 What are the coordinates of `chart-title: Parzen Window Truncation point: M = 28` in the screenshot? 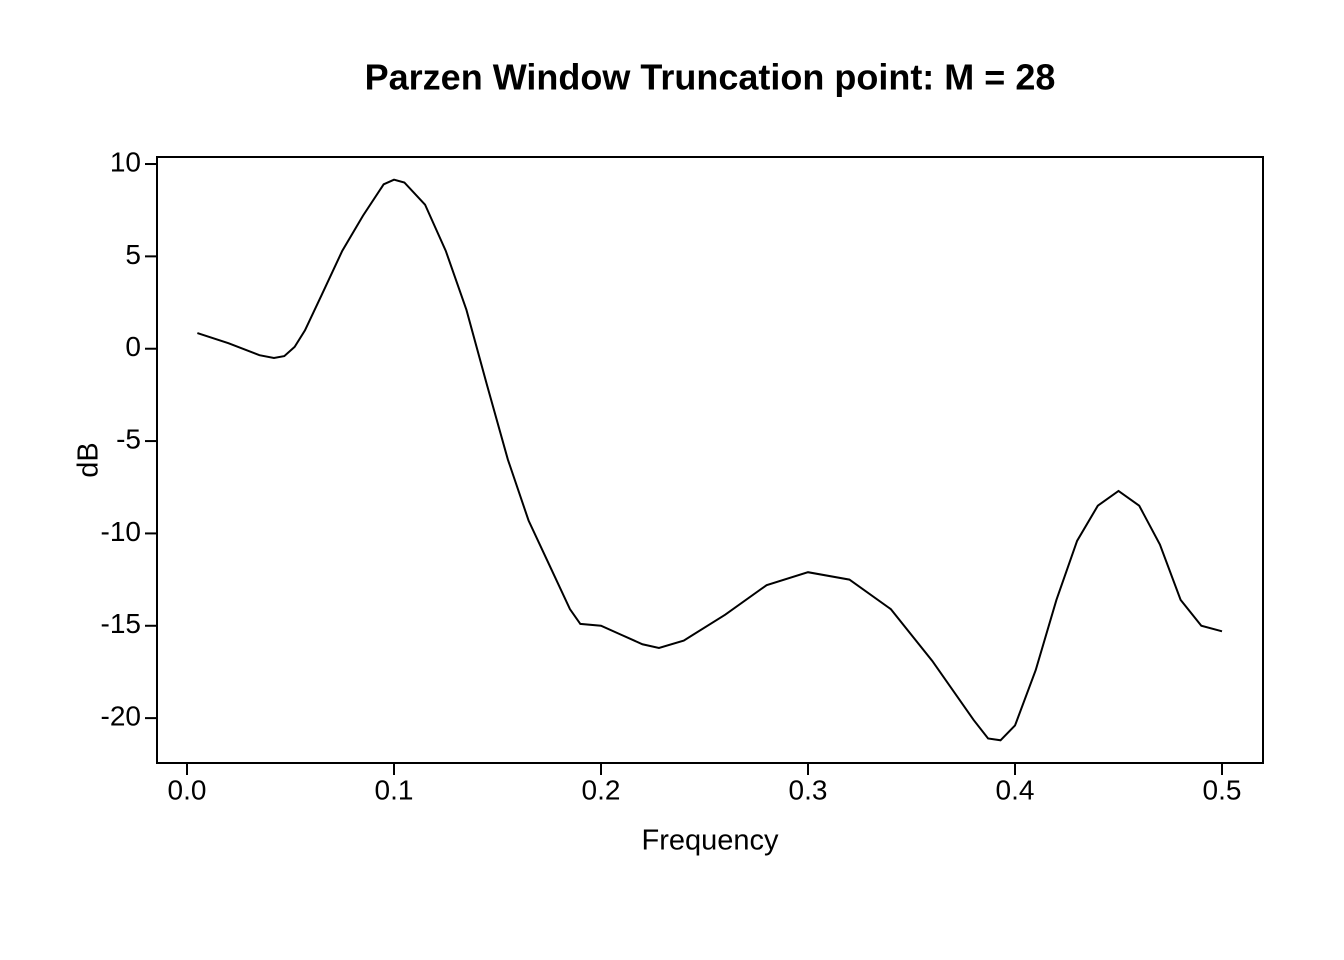 It's located at (710, 77).